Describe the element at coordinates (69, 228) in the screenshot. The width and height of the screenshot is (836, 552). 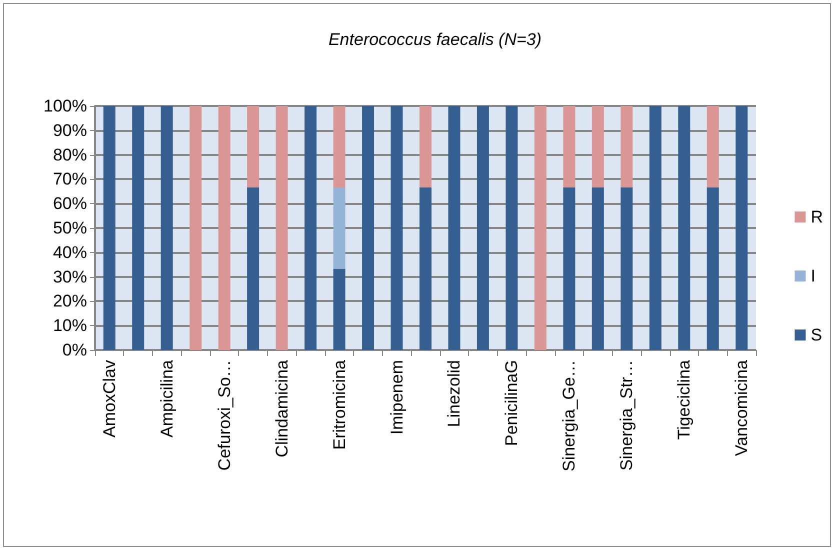
I see `y-tick-label: 50%` at that location.